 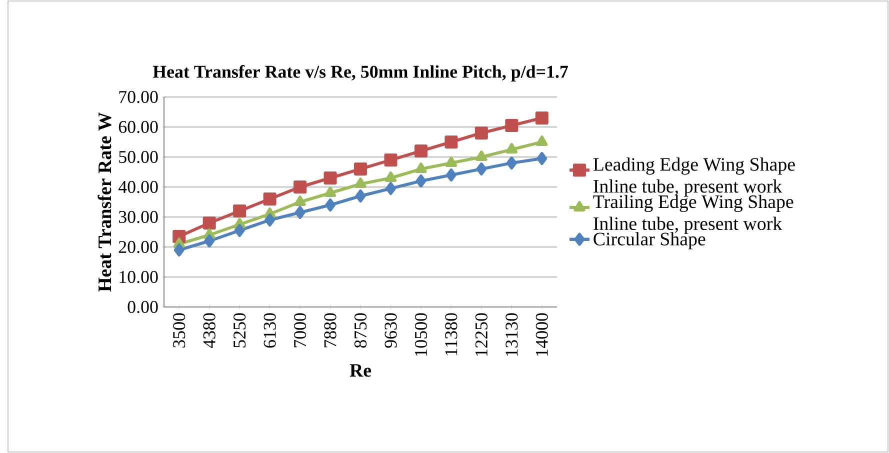 What do you see at coordinates (105, 202) in the screenshot?
I see `y-axis-title: Heat Transfer Rate W` at bounding box center [105, 202].